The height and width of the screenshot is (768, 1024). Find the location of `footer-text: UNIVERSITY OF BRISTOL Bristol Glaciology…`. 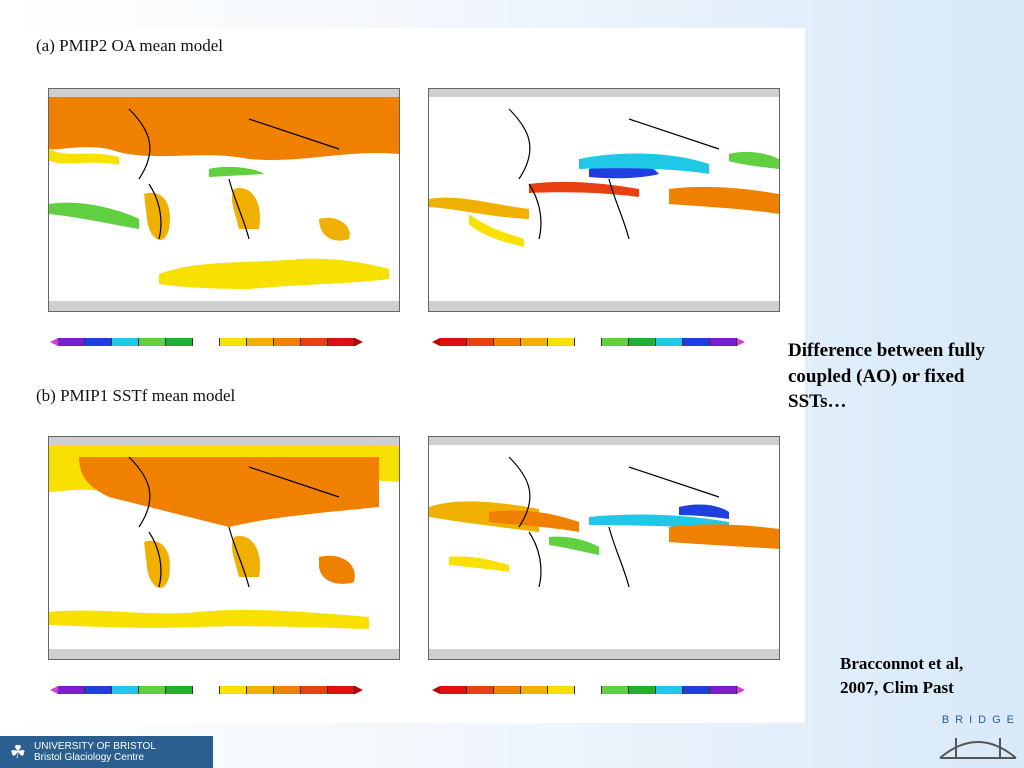

footer-text: UNIVERSITY OF BRISTOL Bristol Glaciology… is located at coordinates (95, 752).